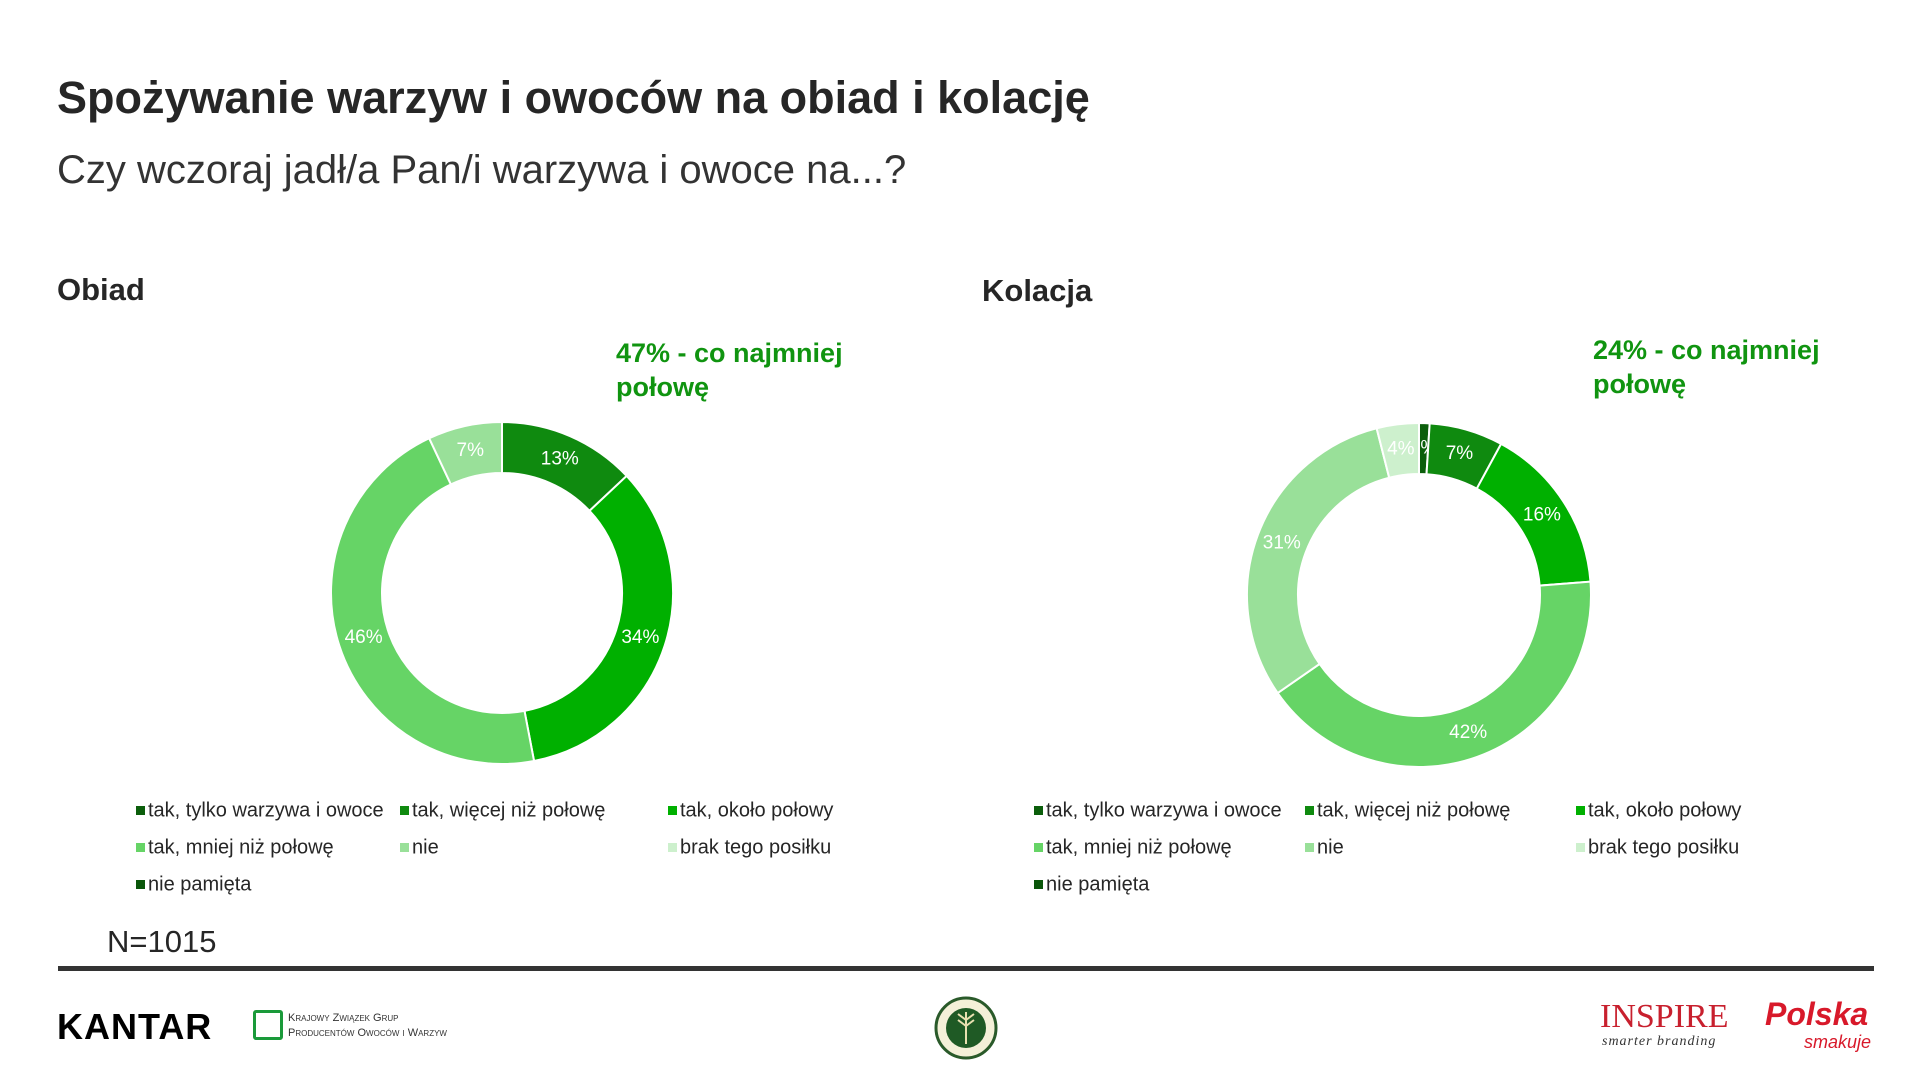  I want to click on inspire-tagline: smarter branding, so click(1659, 1041).